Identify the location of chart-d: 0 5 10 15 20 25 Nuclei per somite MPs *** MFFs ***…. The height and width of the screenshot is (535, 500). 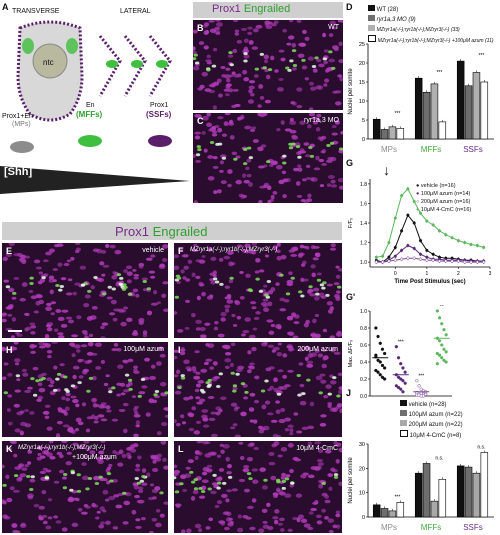
(421, 98).